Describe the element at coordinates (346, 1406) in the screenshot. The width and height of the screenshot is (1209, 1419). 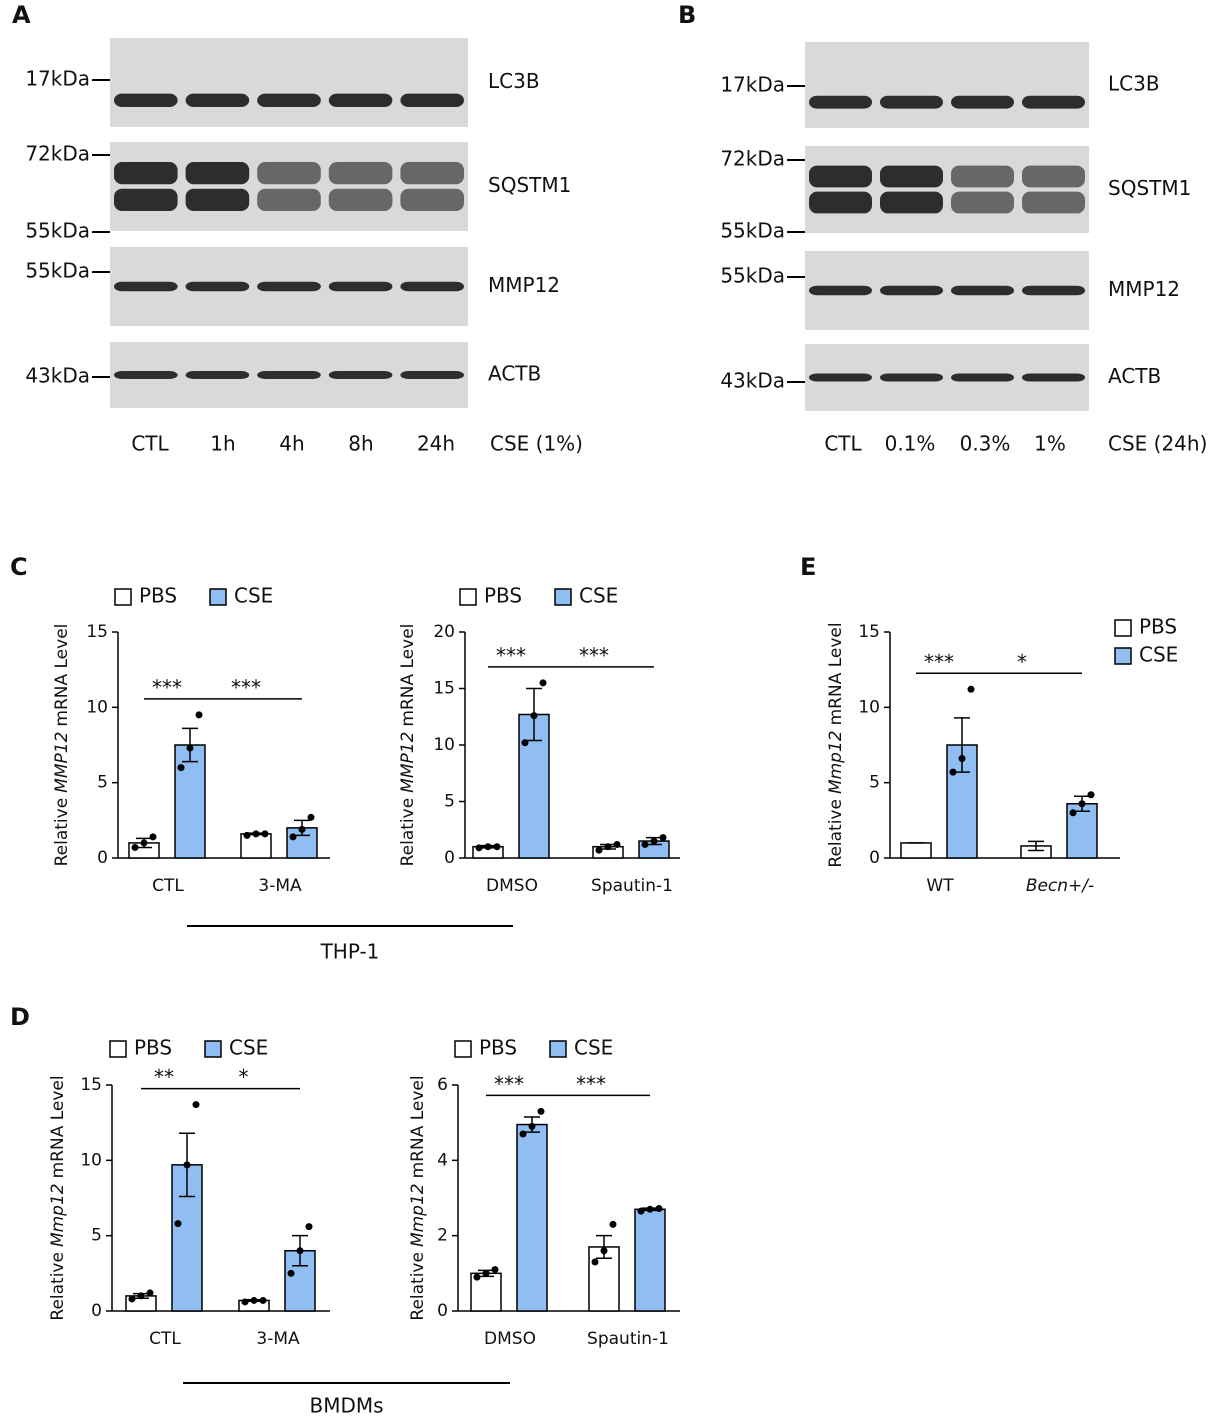
I see `group-label: BMDMs` at that location.